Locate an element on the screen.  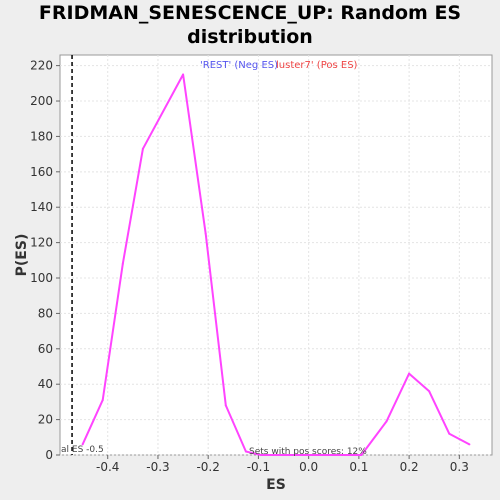
x-axis-label: ES is located at coordinates (276, 485).